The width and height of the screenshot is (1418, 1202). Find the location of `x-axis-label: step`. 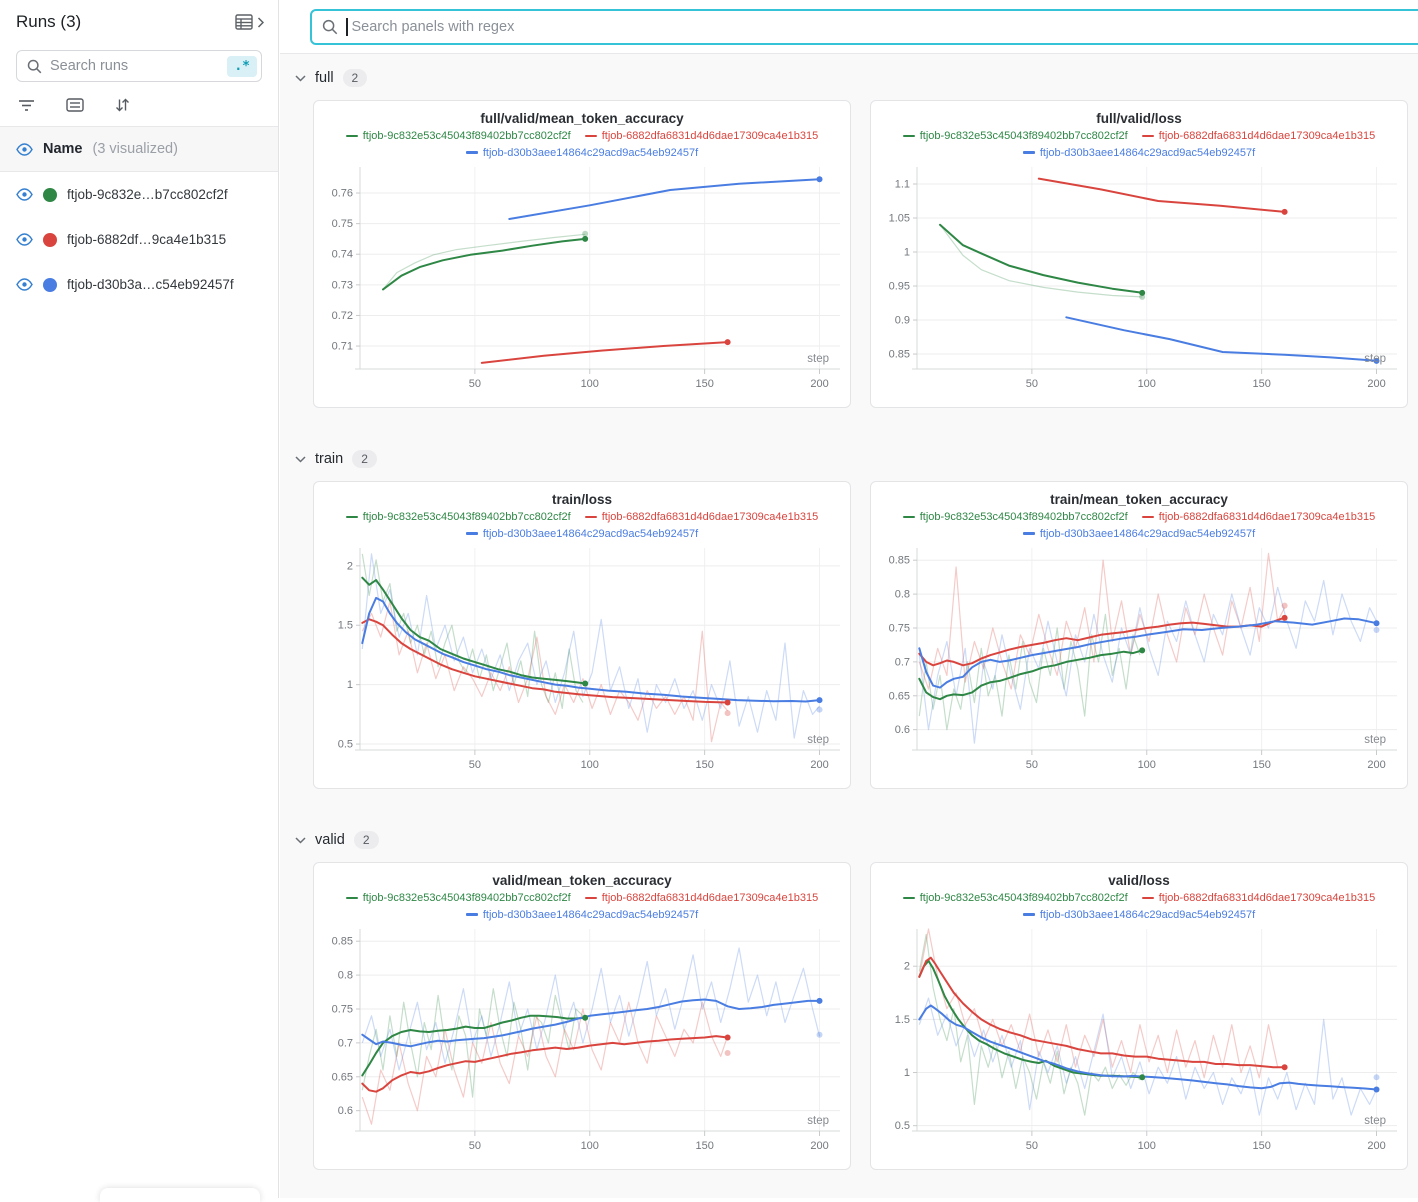

x-axis-label: step is located at coordinates (1375, 740).